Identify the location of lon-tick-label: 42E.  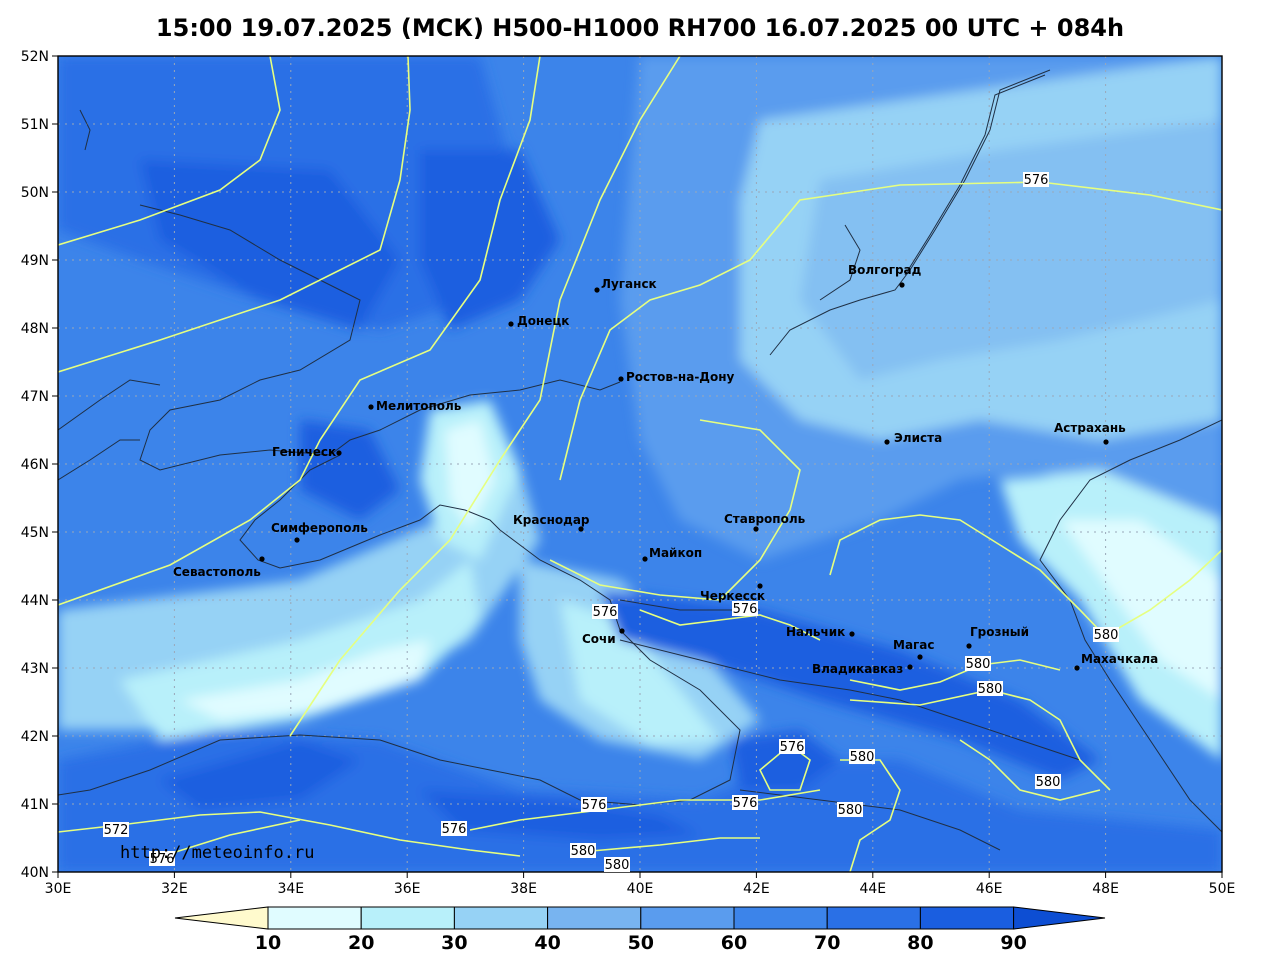
(756, 889).